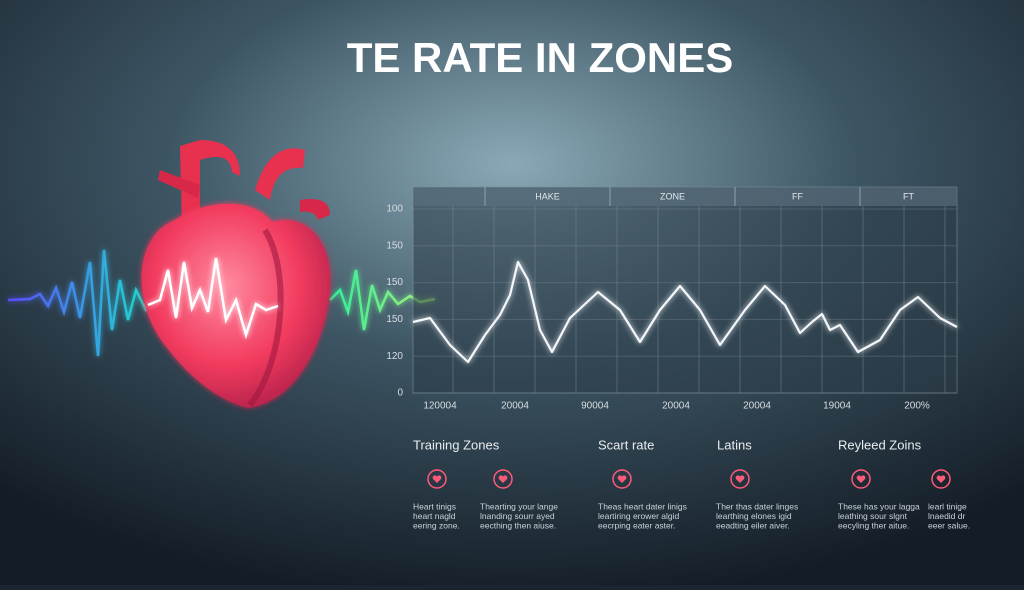 The width and height of the screenshot is (1024, 590). Describe the element at coordinates (672, 196) in the screenshot. I see `column-header: ZONE` at that location.